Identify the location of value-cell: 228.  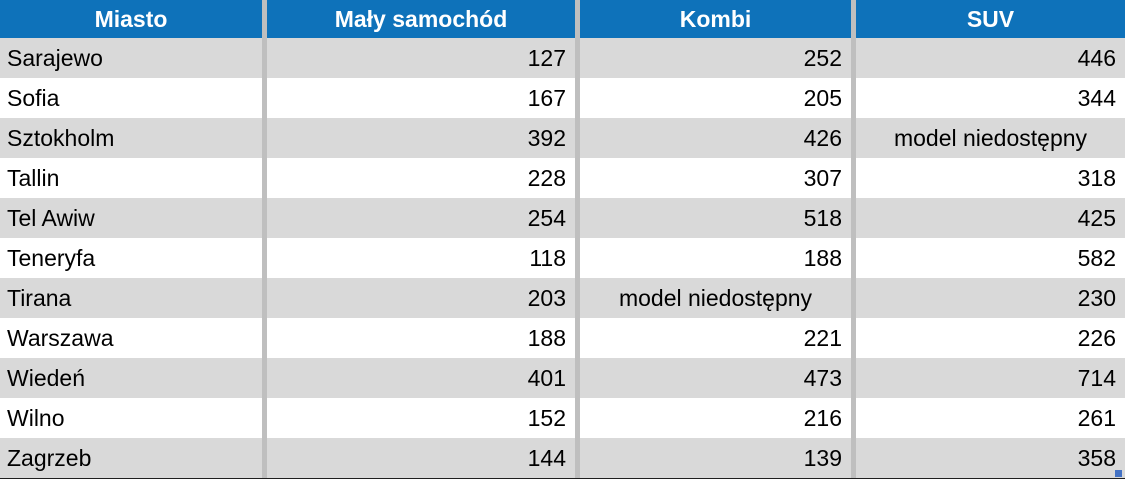
(418, 178).